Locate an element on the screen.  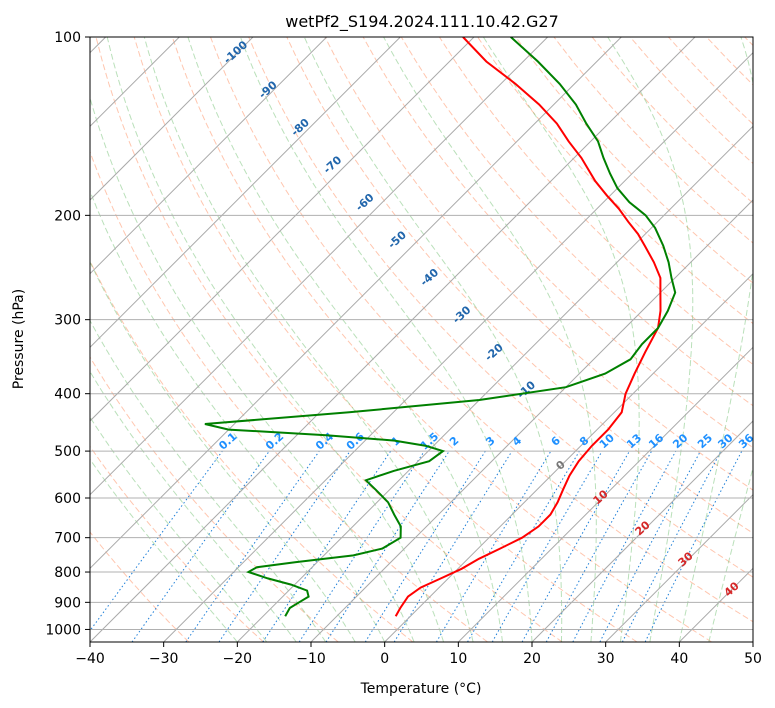
moist-adiabat-label: 10 is located at coordinates (601, 497).